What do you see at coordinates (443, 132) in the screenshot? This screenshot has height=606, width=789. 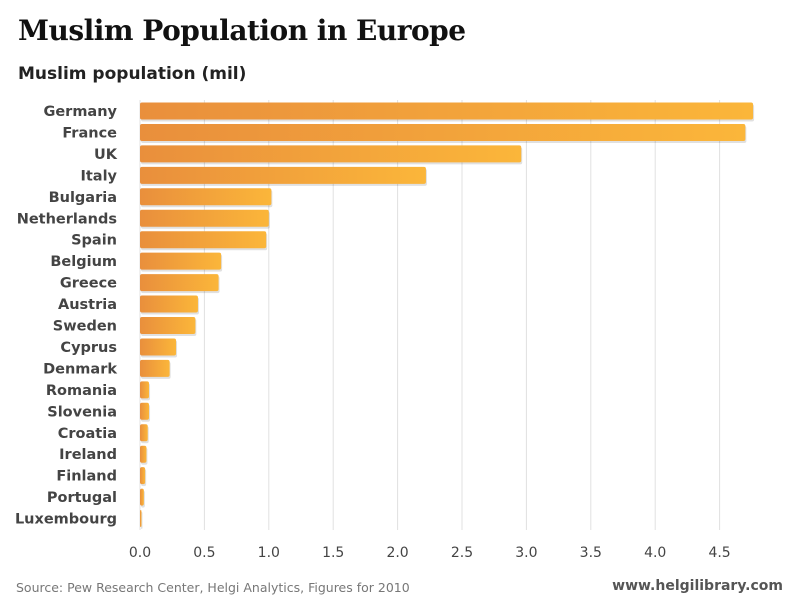 I see `bar-france` at bounding box center [443, 132].